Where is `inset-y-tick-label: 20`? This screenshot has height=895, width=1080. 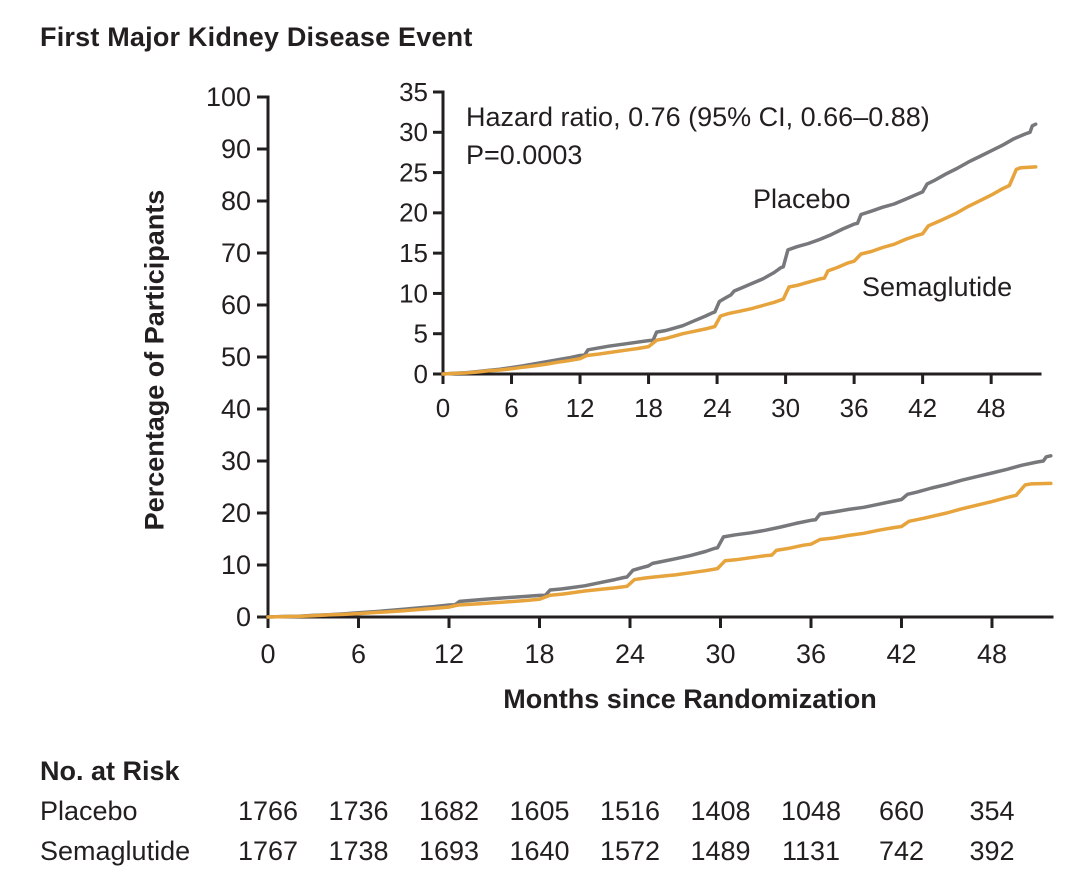 inset-y-tick-label: 20 is located at coordinates (413, 213).